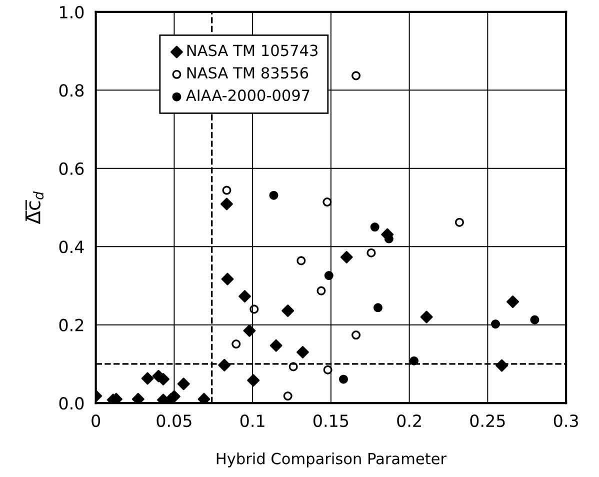  Describe the element at coordinates (248, 95) in the screenshot. I see `legend-label: AIAA-2000-0097` at that location.